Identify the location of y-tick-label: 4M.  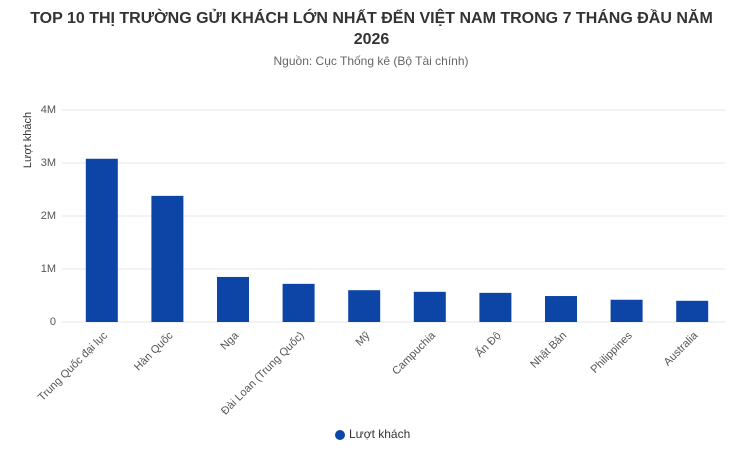
(48, 110).